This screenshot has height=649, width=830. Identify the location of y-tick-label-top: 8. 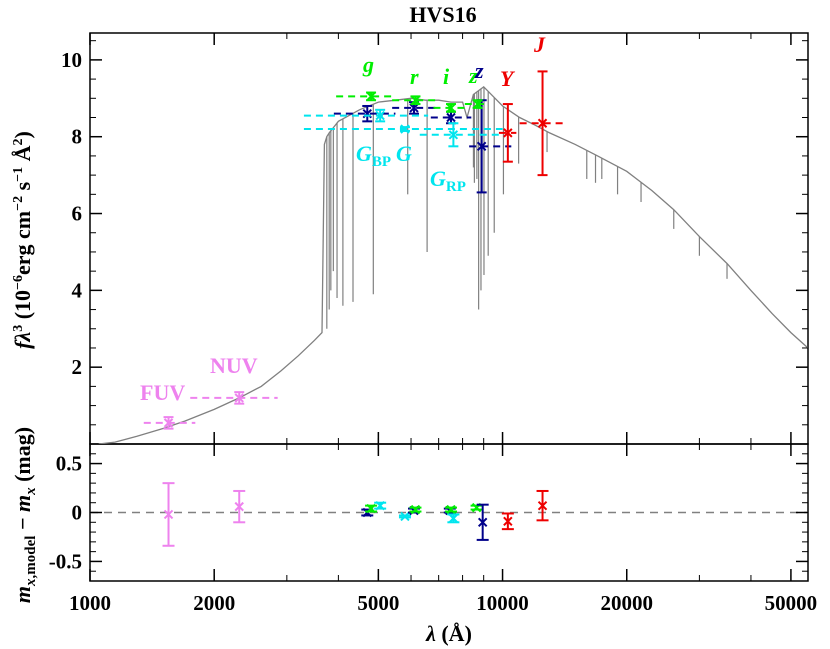
(77, 137).